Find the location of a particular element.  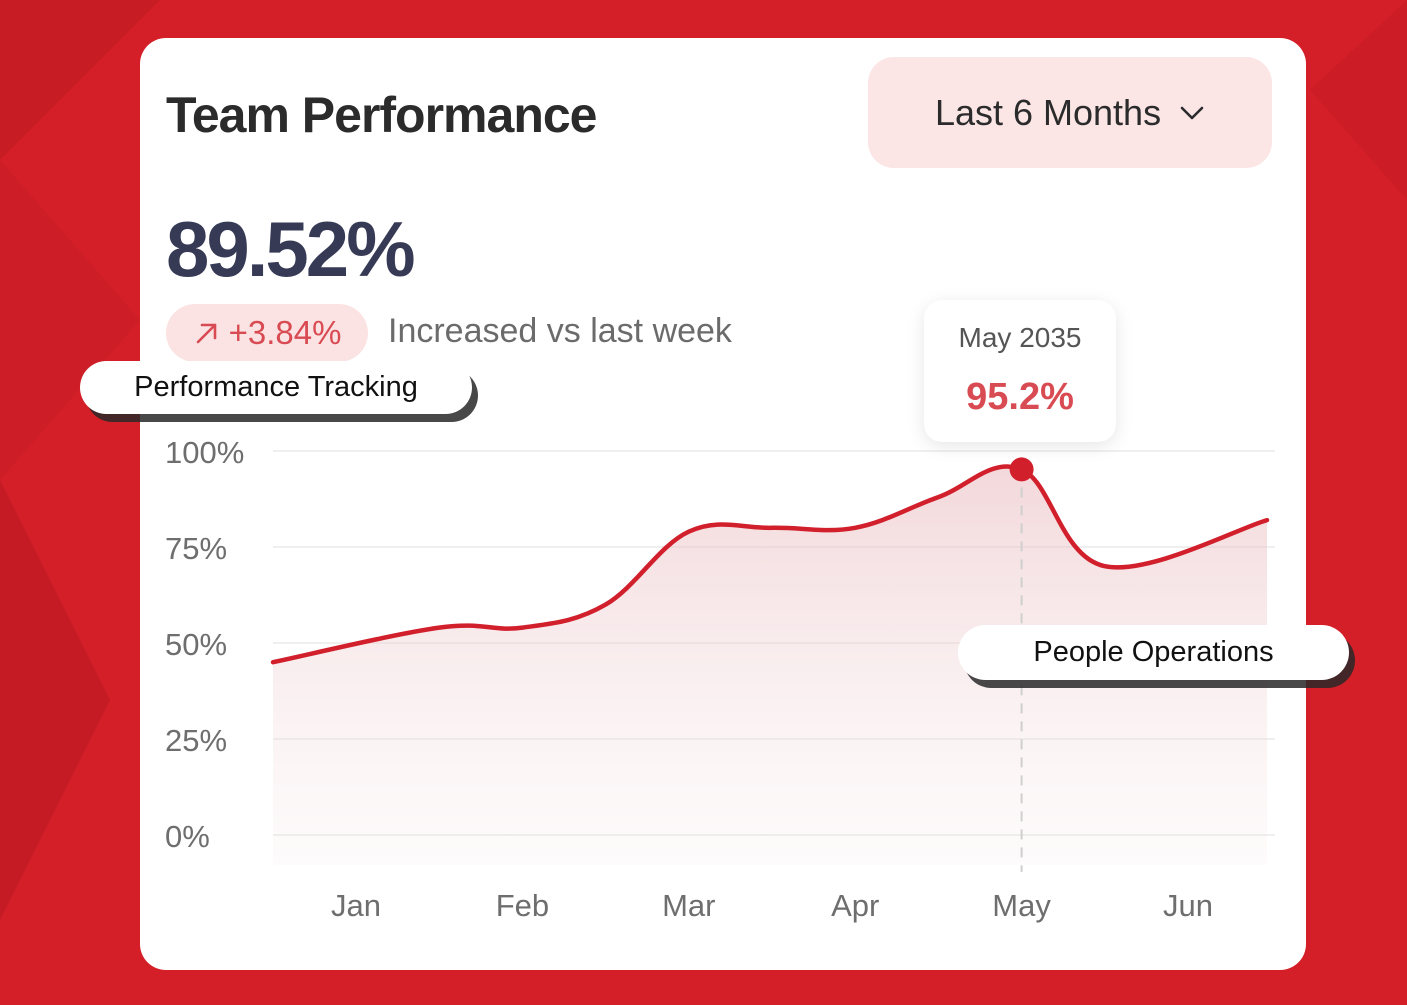

y-tick-label: 25% is located at coordinates (196, 740).